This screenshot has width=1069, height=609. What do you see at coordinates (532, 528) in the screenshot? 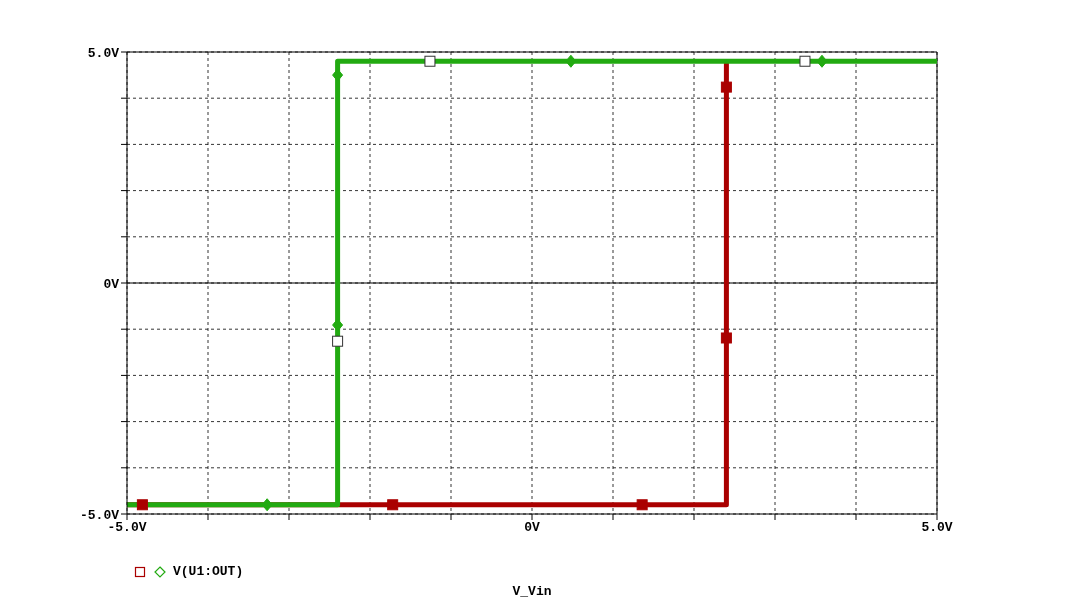
I see `x-tick-label: 0V` at bounding box center [532, 528].